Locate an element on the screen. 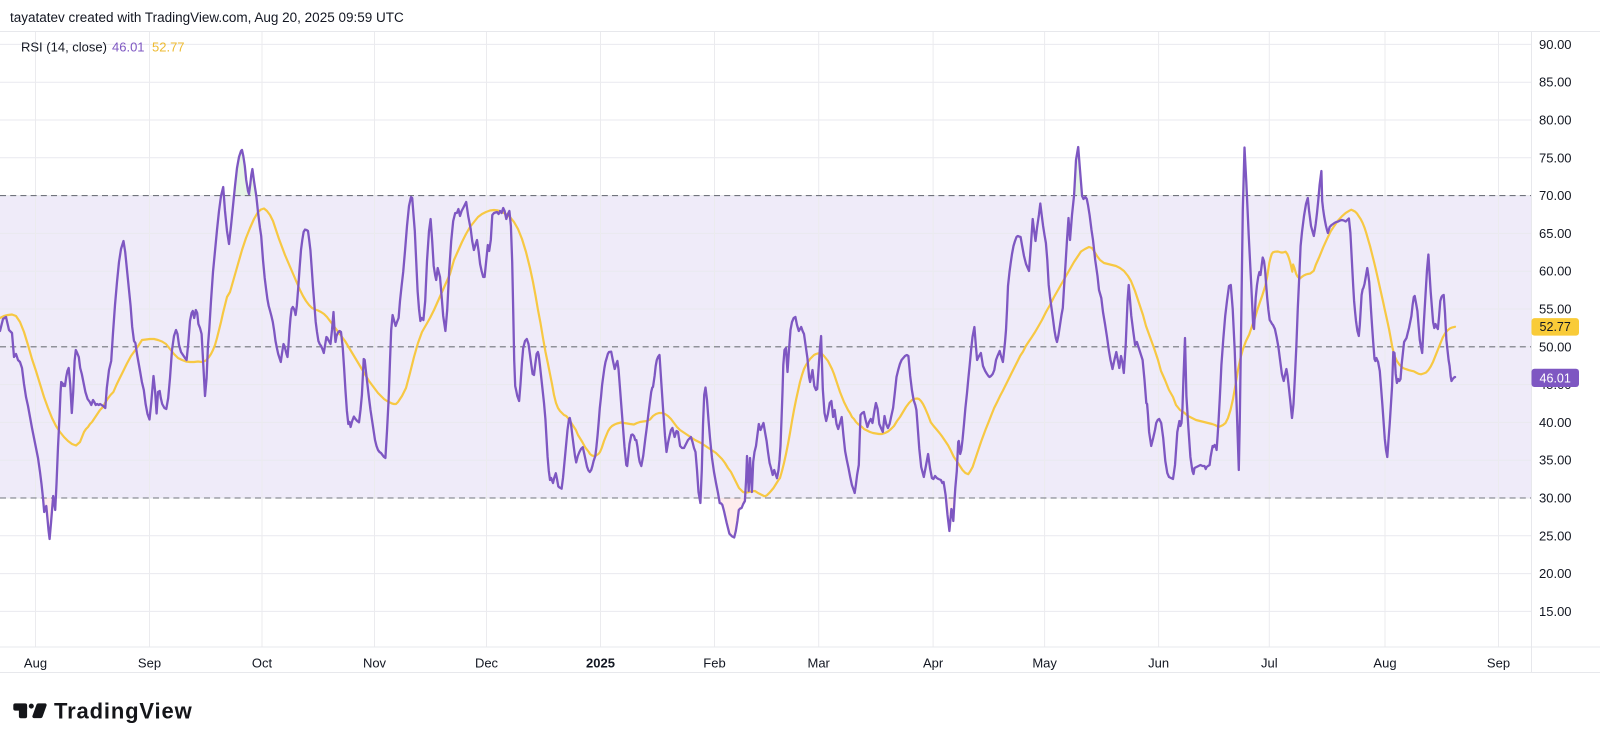  svg-text: 25.00 is located at coordinates (1555, 535).